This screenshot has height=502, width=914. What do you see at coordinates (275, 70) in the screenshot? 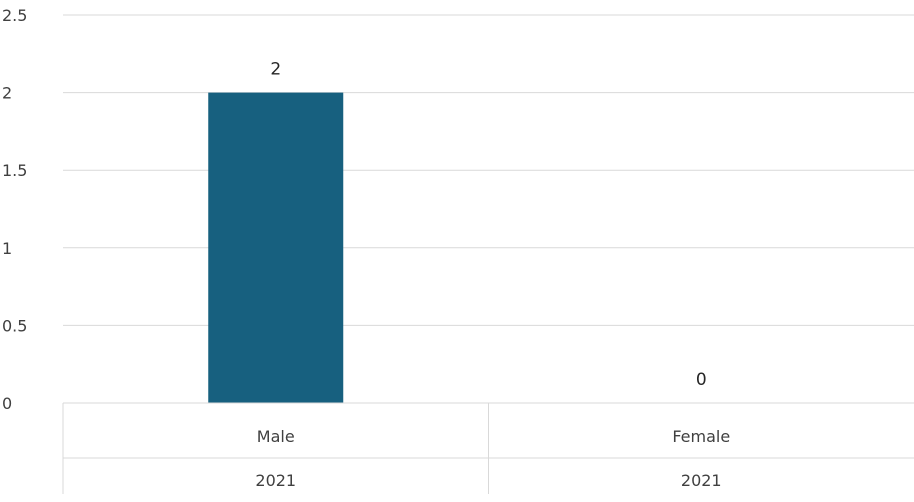
I see `data-label: 2` at bounding box center [275, 70].